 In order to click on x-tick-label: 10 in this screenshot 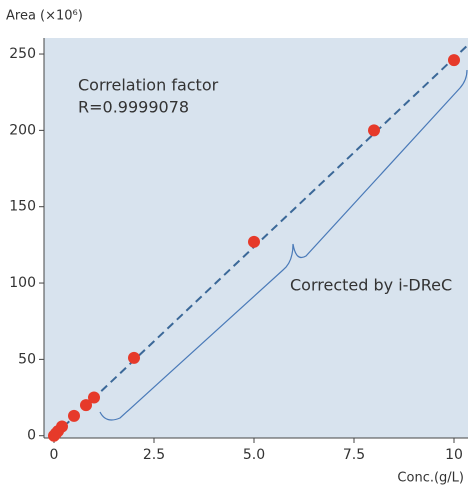, I will do `click(454, 455)`.